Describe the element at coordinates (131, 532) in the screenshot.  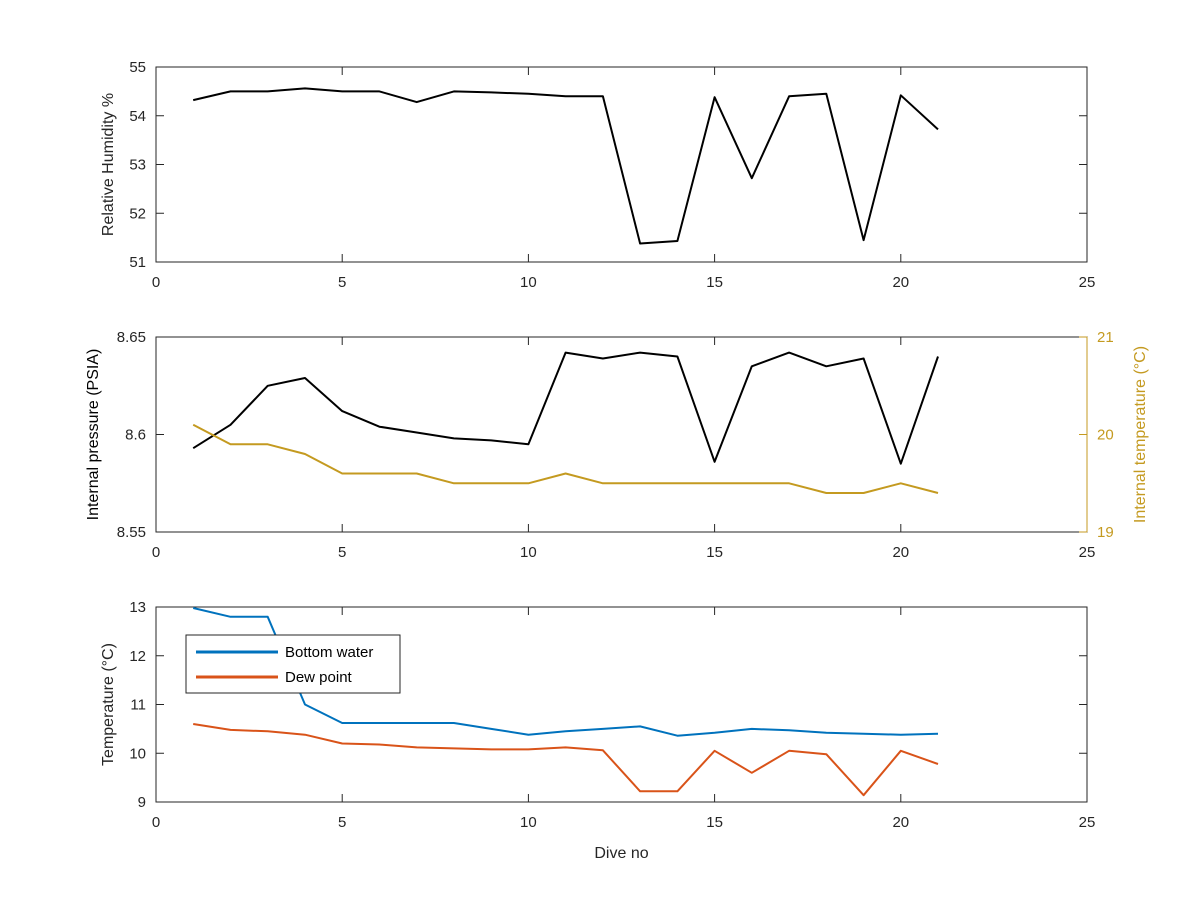
I see `y-tick-label: 8.55` at that location.